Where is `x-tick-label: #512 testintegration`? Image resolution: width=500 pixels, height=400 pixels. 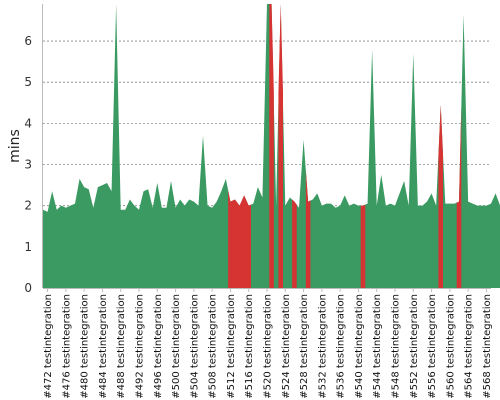
x-tick-label: #512 testintegration is located at coordinates (231, 346).